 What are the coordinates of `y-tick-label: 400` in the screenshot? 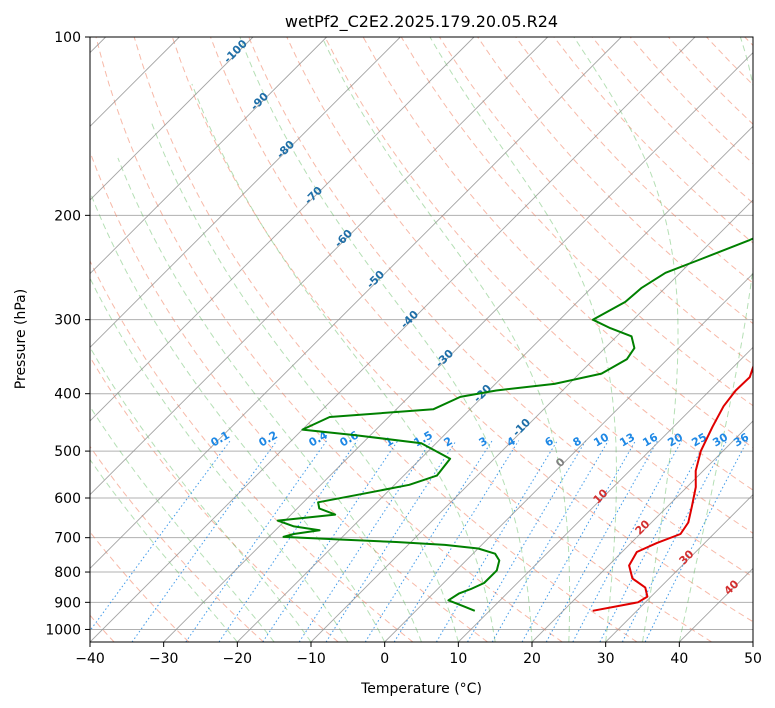 It's located at (67, 395).